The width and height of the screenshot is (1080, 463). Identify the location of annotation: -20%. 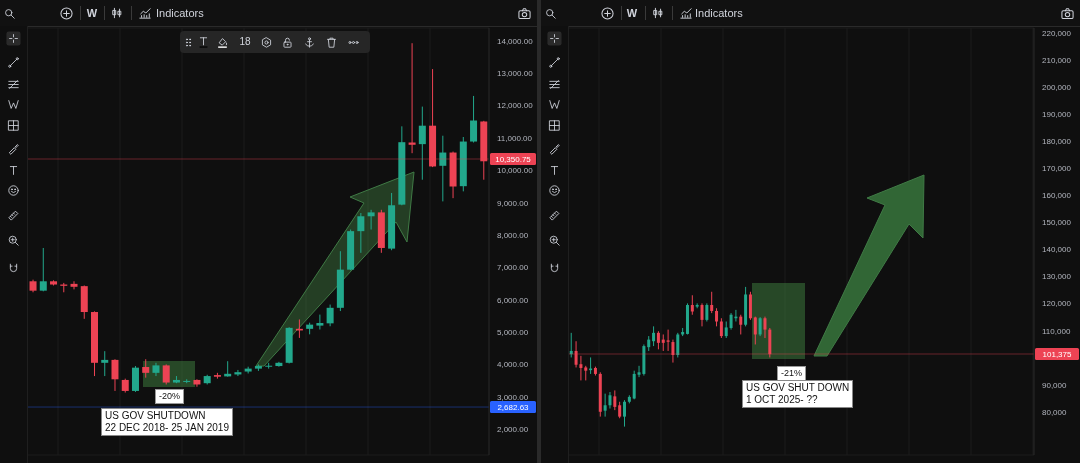
(170, 396).